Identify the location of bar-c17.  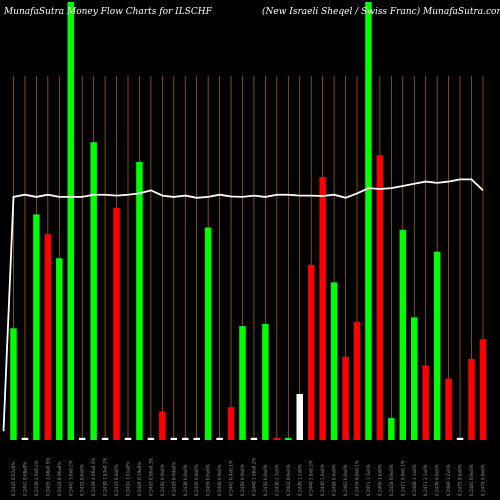
(196, 438).